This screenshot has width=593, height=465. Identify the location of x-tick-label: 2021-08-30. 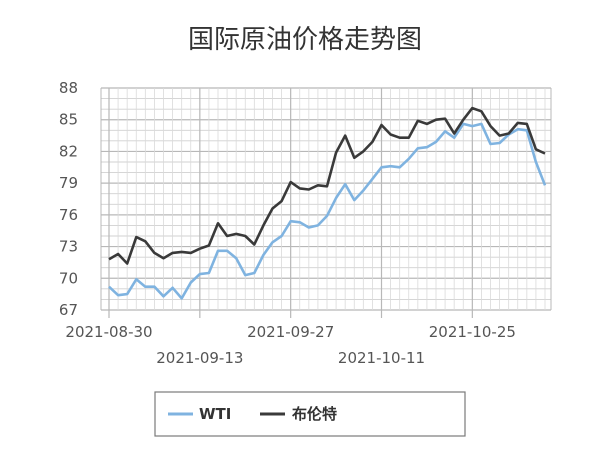
(108, 332).